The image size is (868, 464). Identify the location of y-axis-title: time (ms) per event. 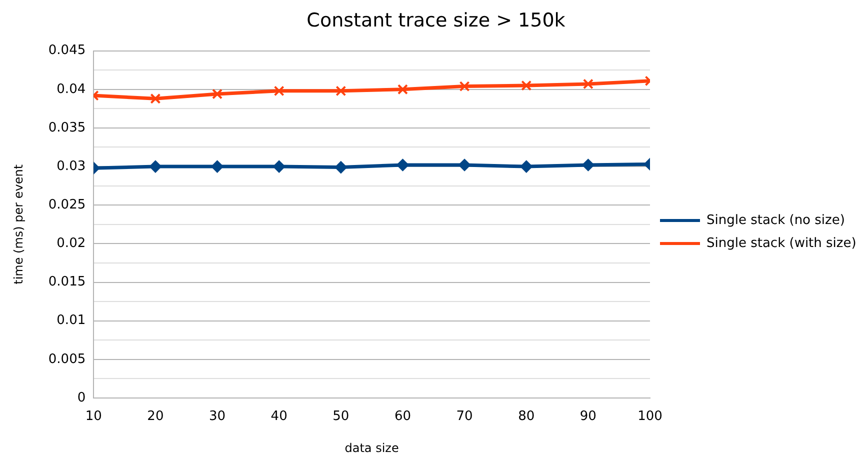
(18, 224).